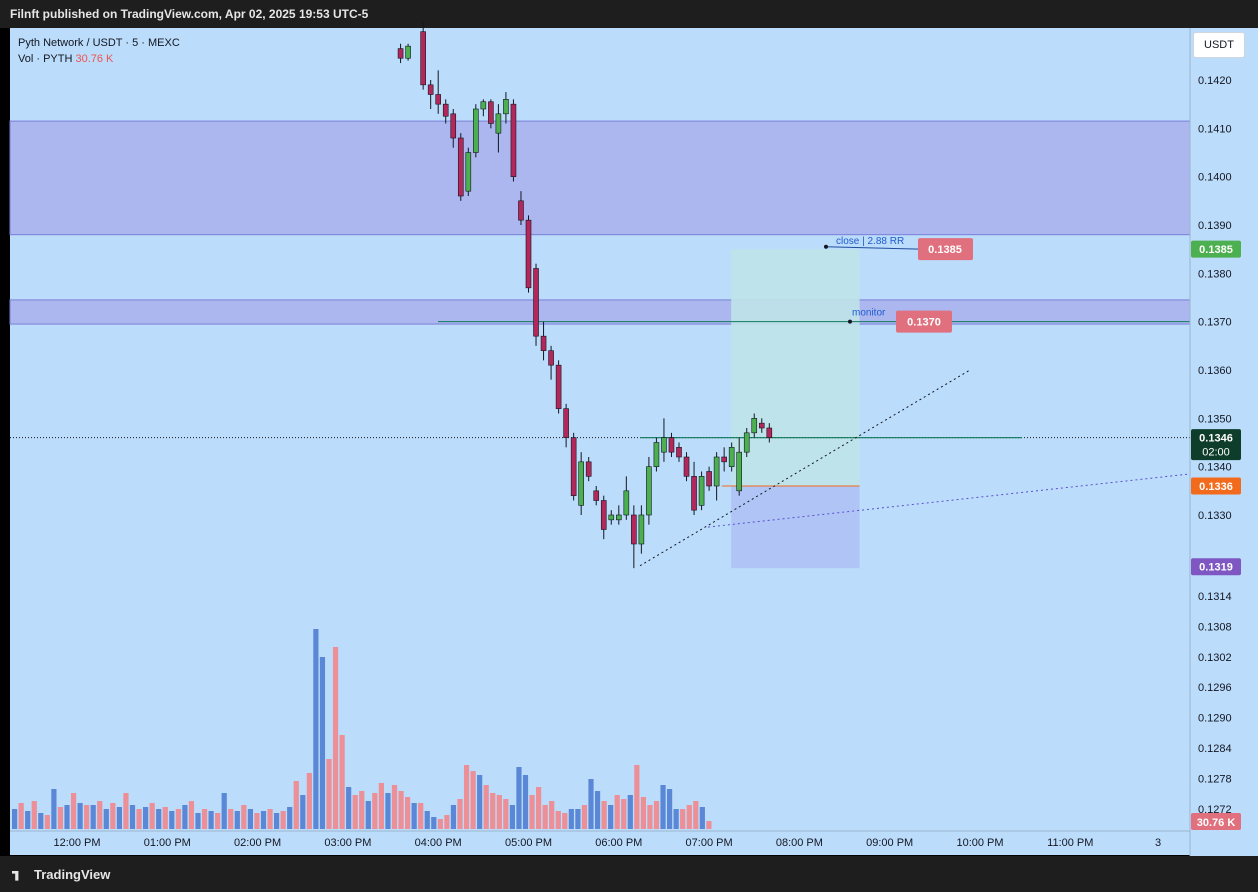 Image resolution: width=1258 pixels, height=892 pixels. What do you see at coordinates (347, 843) in the screenshot?
I see `time-tick-label: 03:00 PM` at bounding box center [347, 843].